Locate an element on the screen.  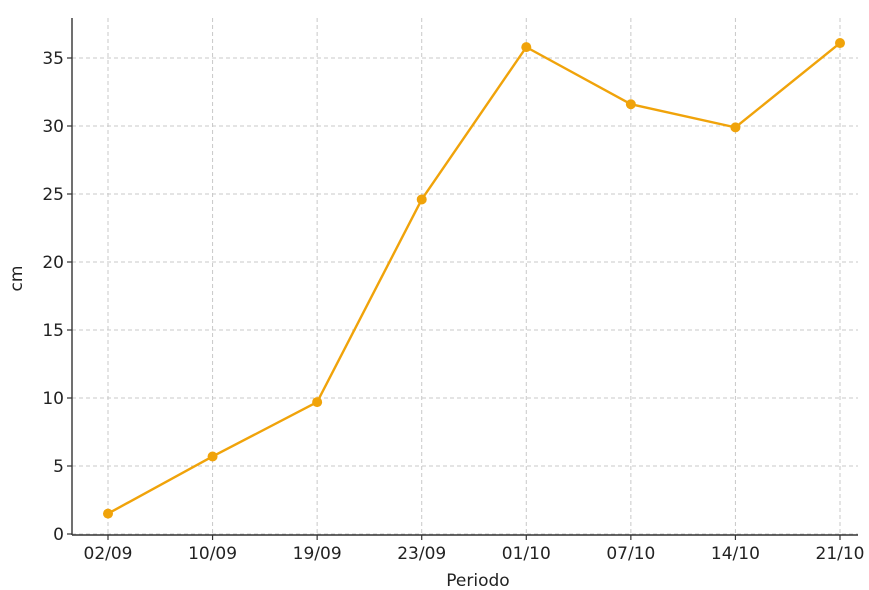
x-tick-label: 19/09 is located at coordinates (317, 554).